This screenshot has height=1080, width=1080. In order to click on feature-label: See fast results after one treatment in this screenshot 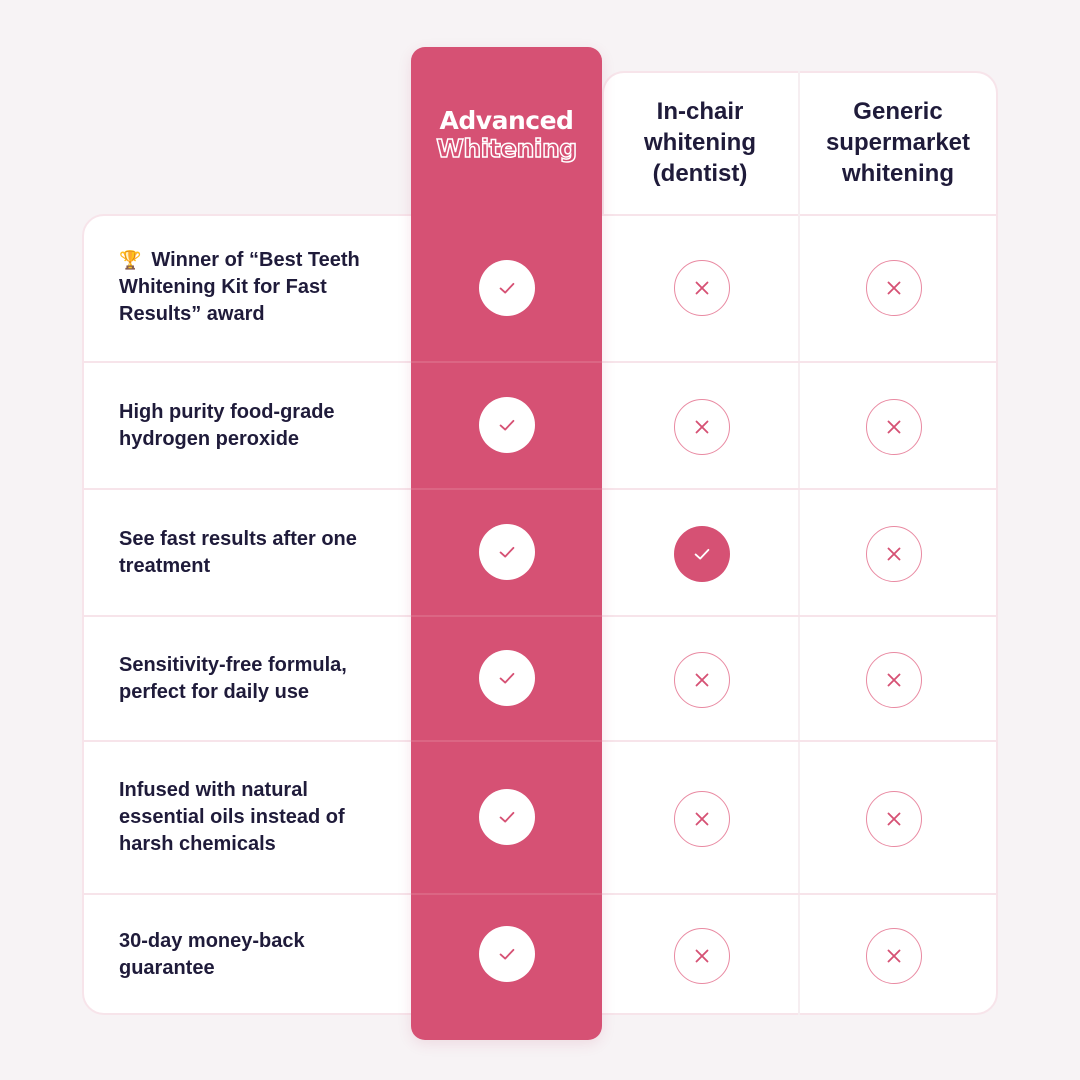, I will do `click(259, 552)`.